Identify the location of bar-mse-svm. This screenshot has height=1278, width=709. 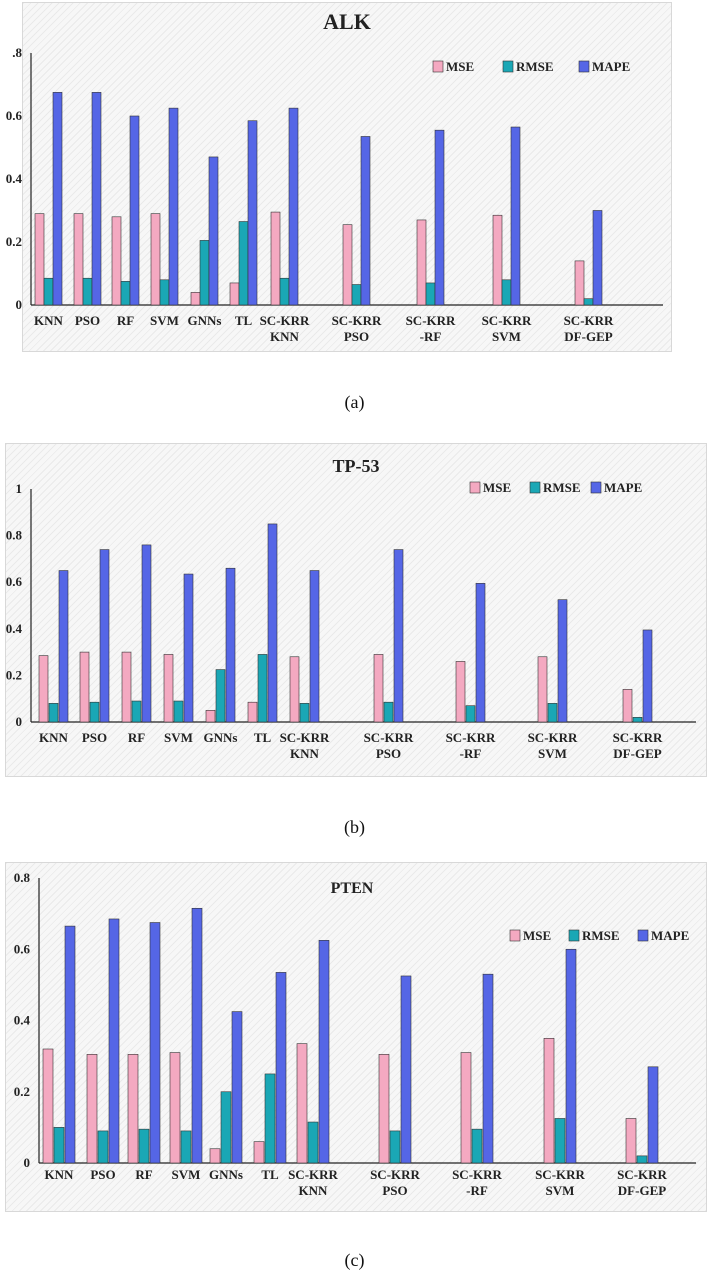
(175, 1108).